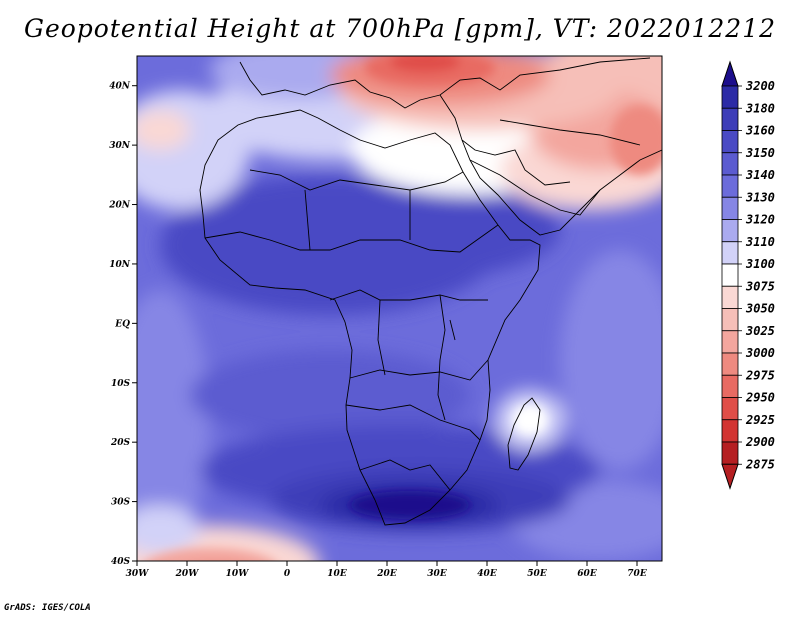 The height and width of the screenshot is (618, 800). I want to click on colorbar-bottom-arrow, so click(730, 476).